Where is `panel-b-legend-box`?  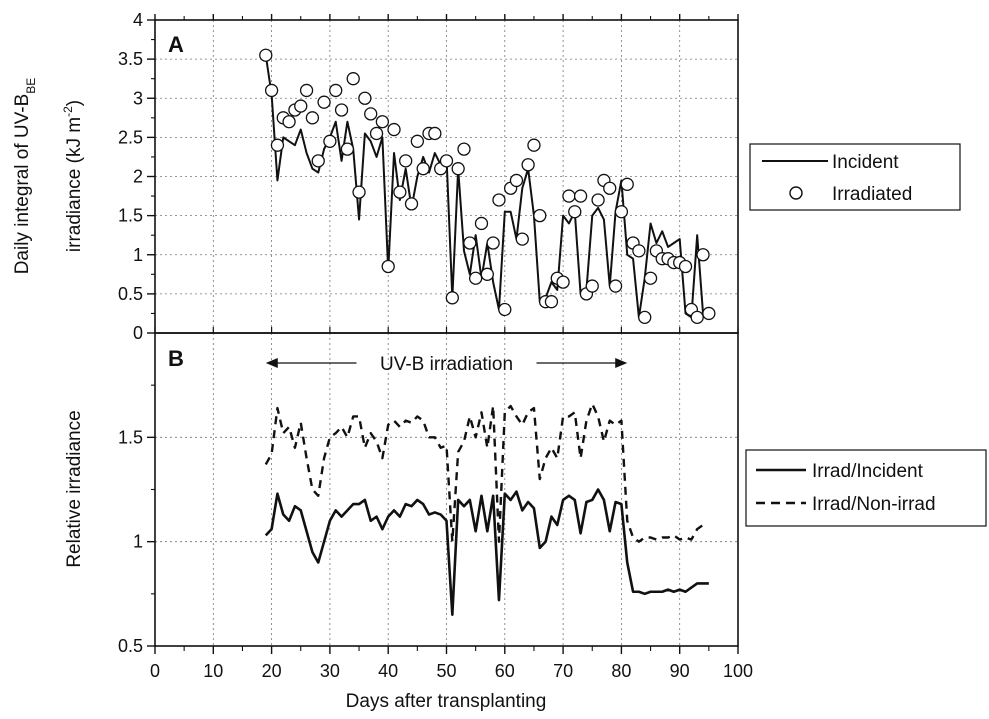 panel-b-legend-box is located at coordinates (866, 488).